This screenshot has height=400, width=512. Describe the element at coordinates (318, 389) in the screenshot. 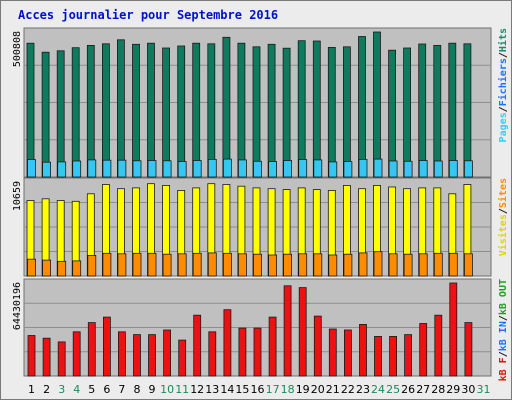

I see `x-tick-label: 20` at that location.